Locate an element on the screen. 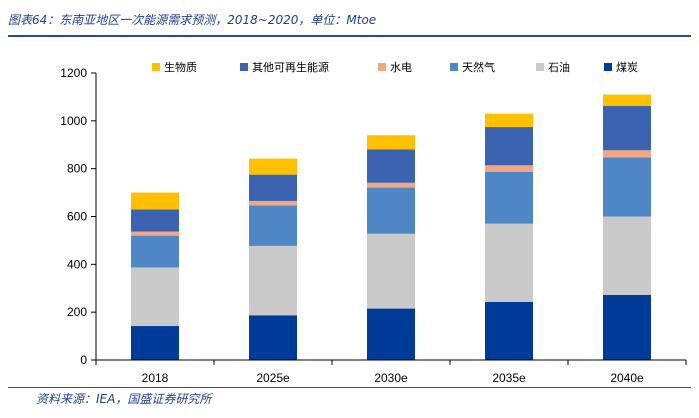 This screenshot has width=699, height=418. footer-rule is located at coordinates (349, 387).